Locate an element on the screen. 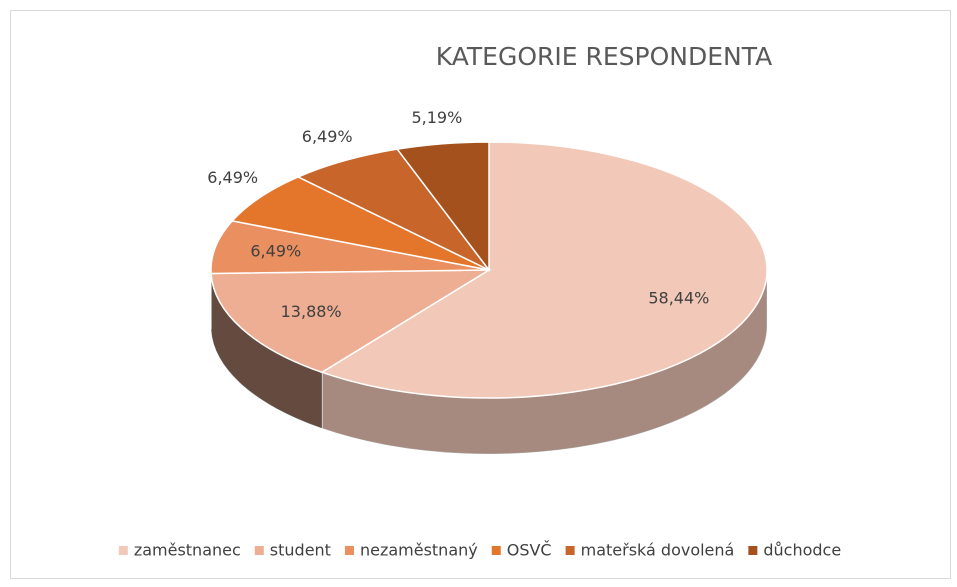  legend-label: mateřská dovolená is located at coordinates (658, 550).